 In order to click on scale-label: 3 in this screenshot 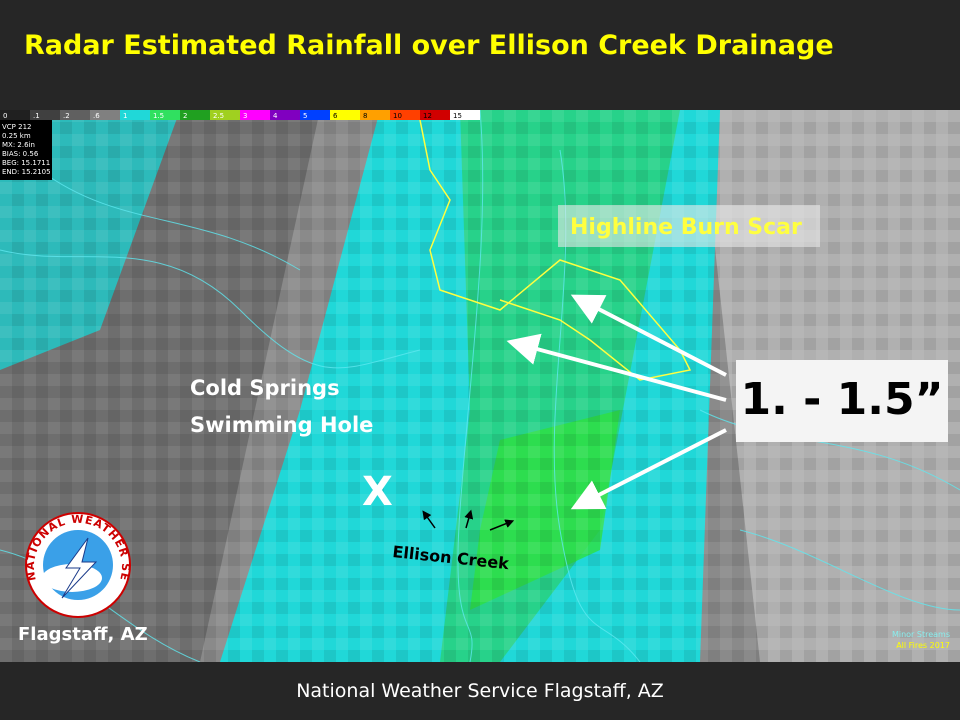, I will do `click(245, 116)`.